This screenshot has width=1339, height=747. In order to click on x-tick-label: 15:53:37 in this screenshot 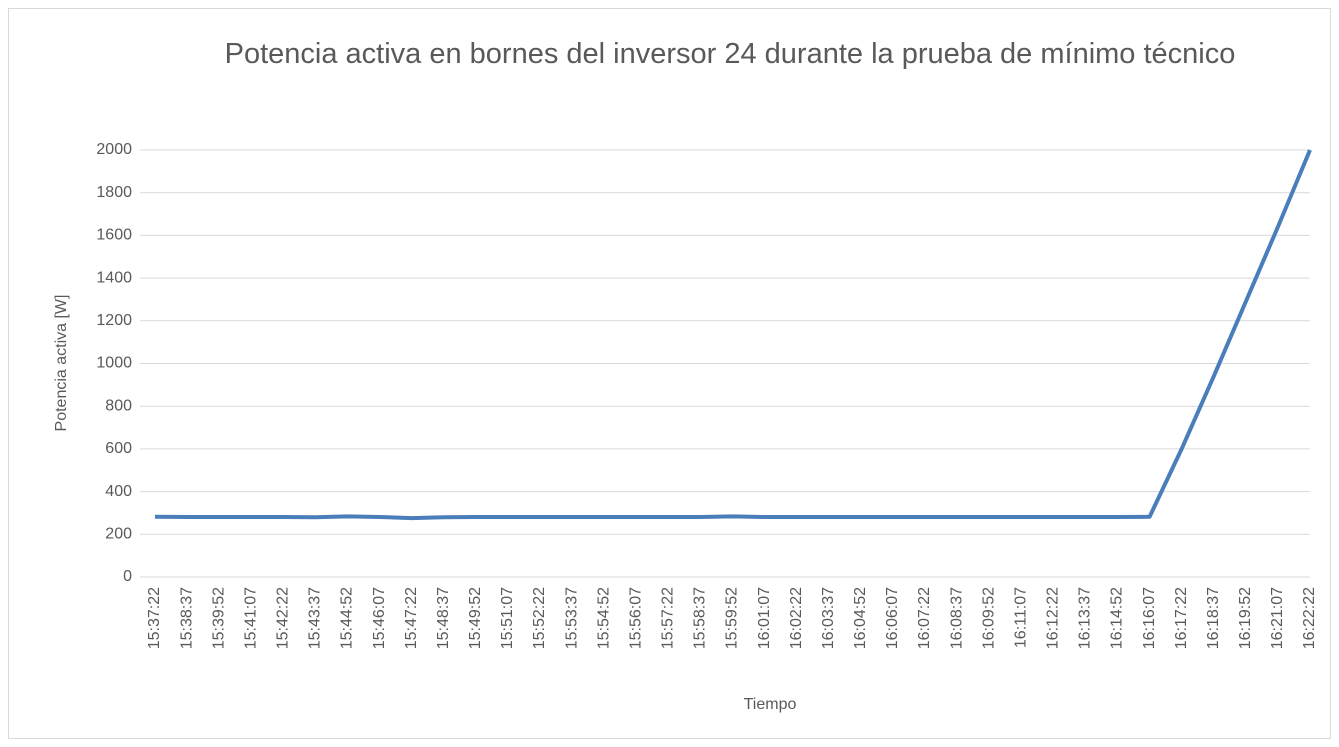, I will do `click(571, 618)`.